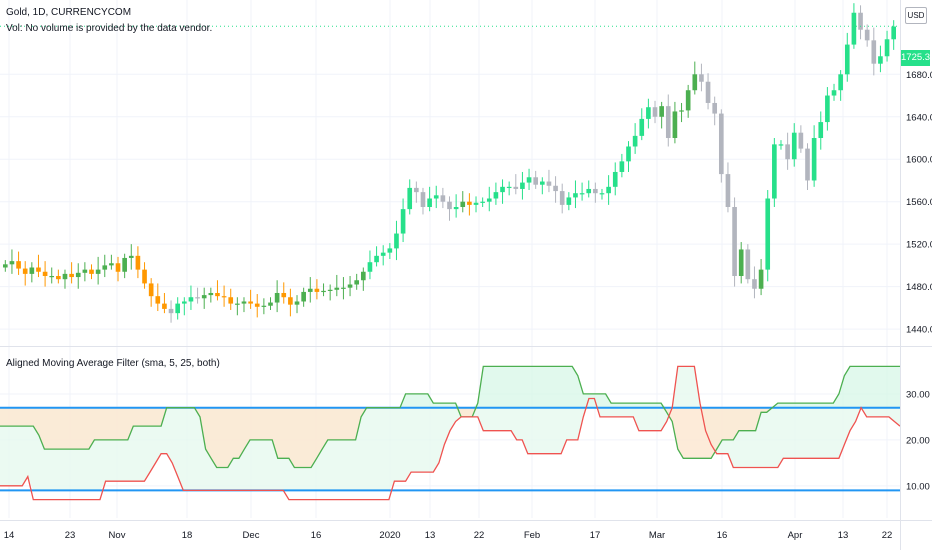 The width and height of the screenshot is (932, 550). What do you see at coordinates (919, 117) in the screenshot?
I see `price-tick-label: 1640.00` at bounding box center [919, 117].